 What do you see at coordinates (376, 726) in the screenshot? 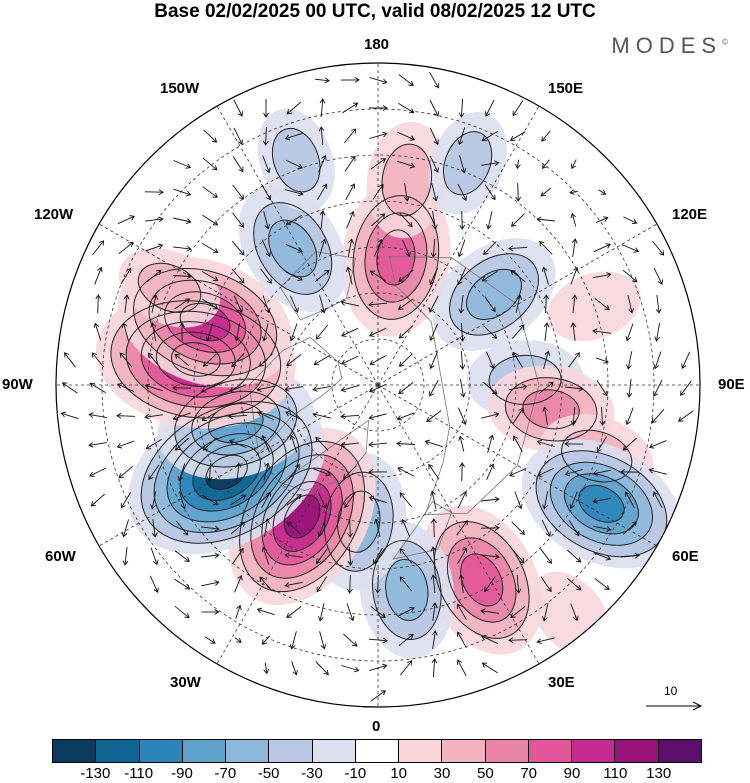
I see `lon-label-0: 0` at bounding box center [376, 726].